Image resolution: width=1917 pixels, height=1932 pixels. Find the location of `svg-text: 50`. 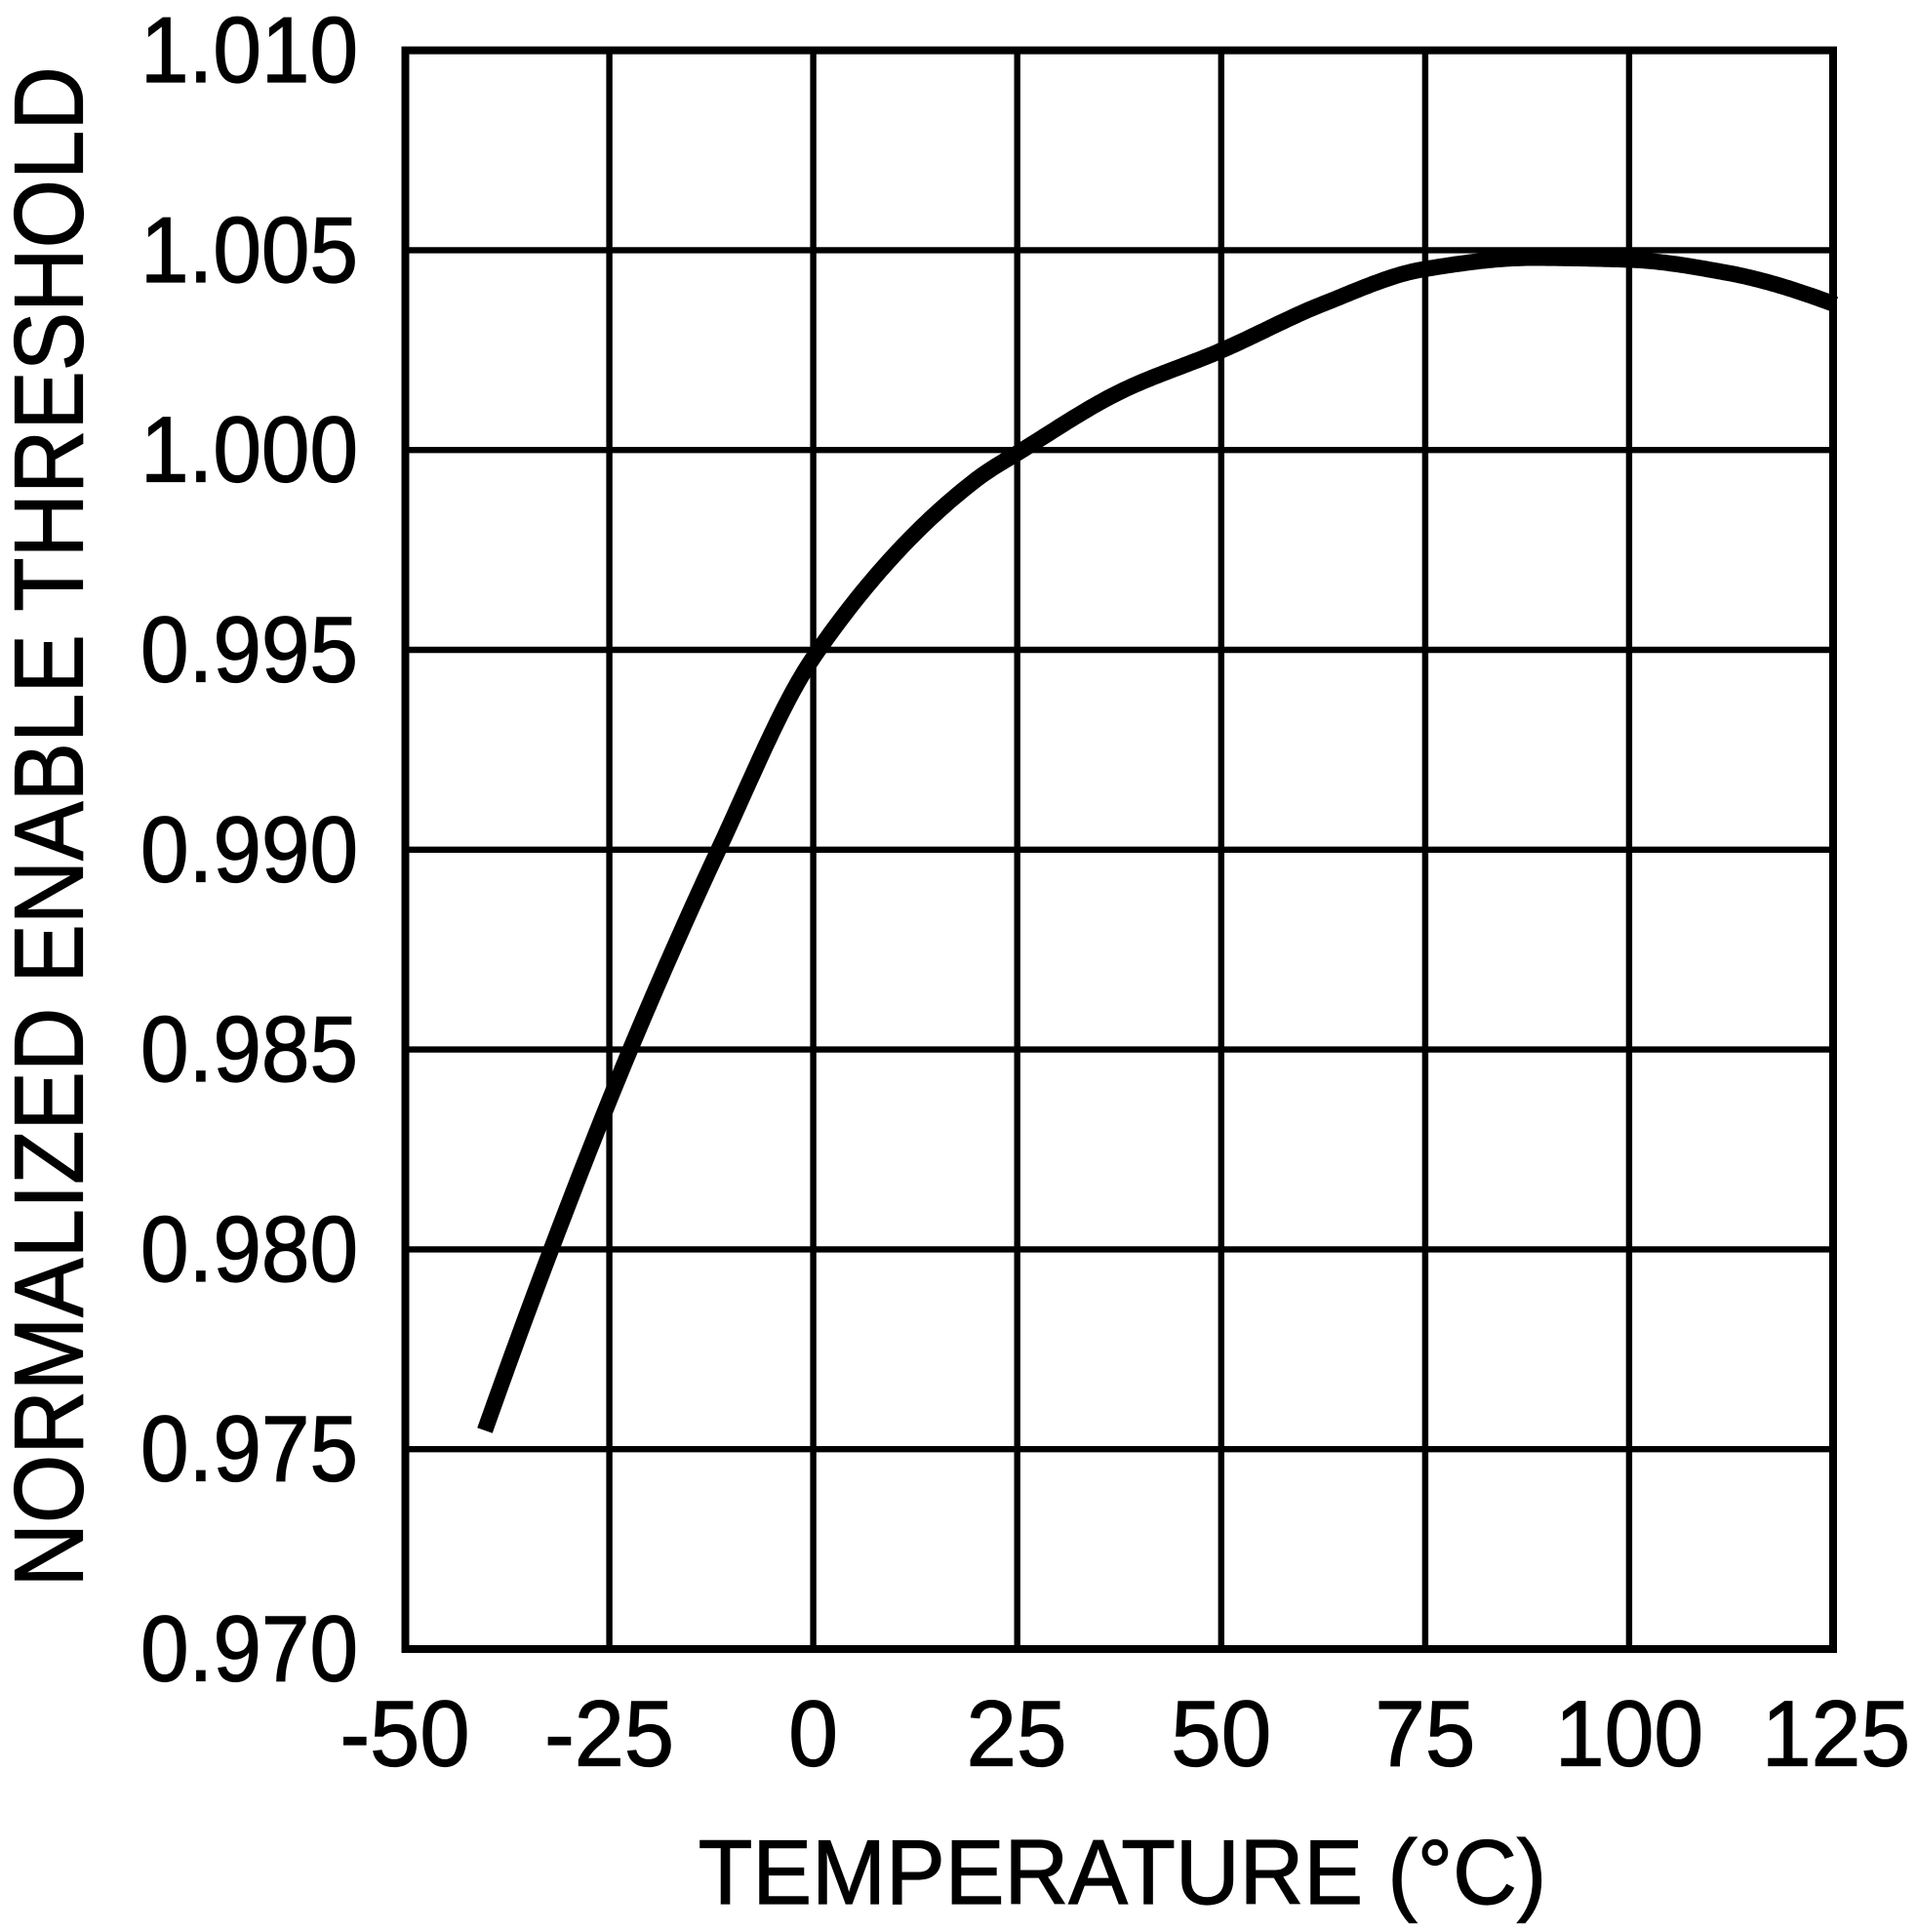

svg-text: 50 is located at coordinates (1221, 1734).